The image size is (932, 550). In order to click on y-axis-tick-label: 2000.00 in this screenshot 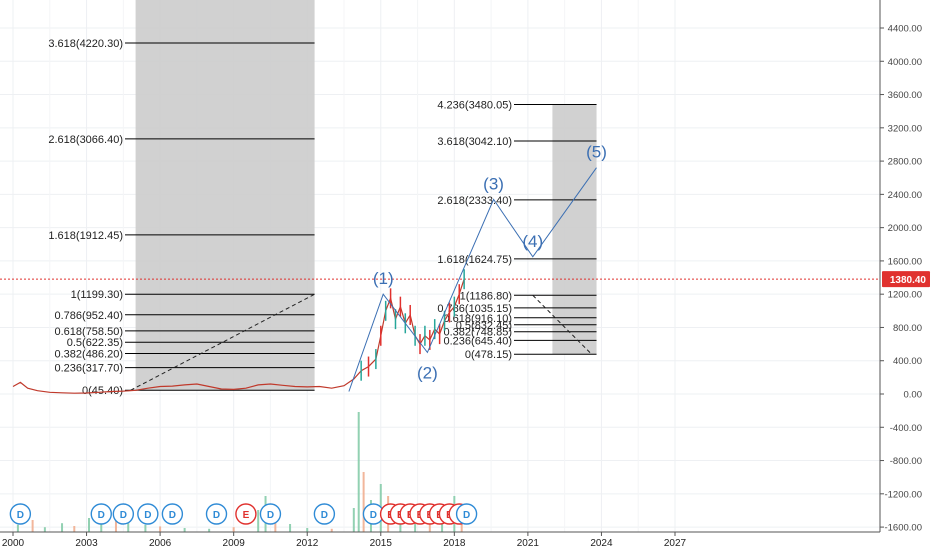, I will do `click(905, 228)`.